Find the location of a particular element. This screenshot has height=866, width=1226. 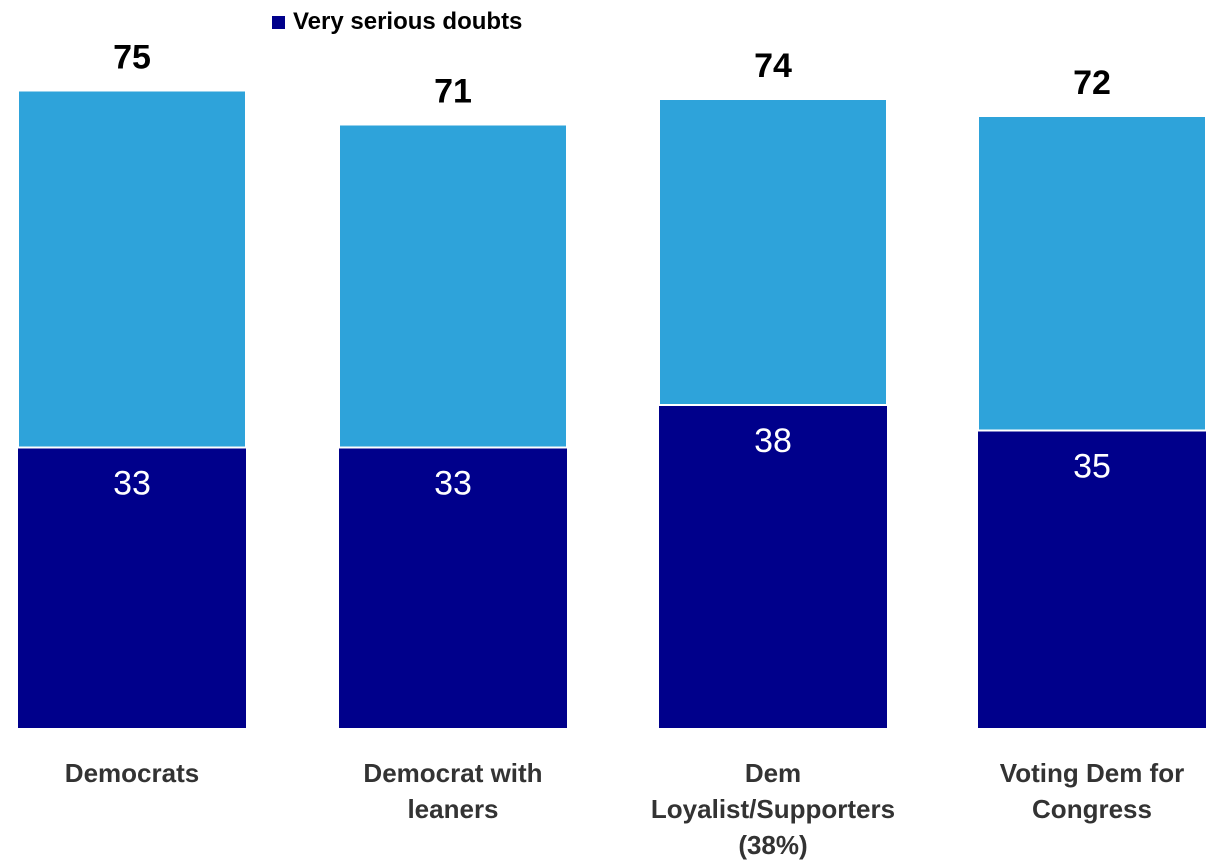

data-label-very-serious-doubts-0: 33 is located at coordinates (132, 484).